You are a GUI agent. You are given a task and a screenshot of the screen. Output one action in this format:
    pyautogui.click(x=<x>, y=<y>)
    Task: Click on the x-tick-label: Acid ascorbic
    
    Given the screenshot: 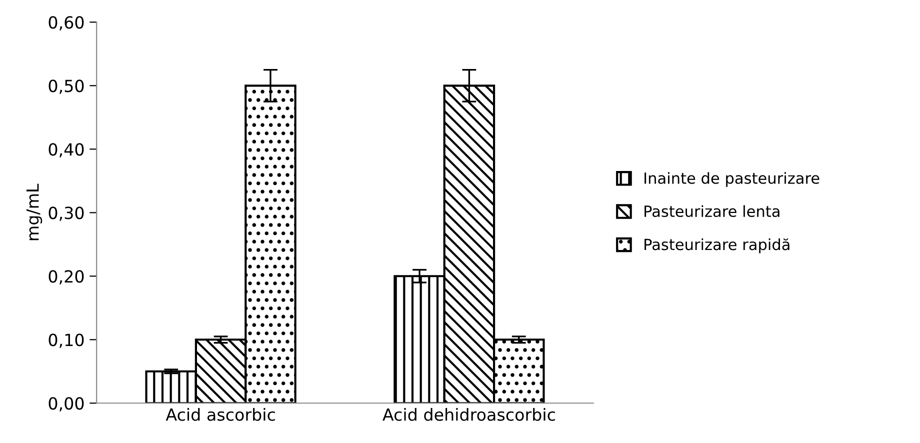 What is the action you would take?
    pyautogui.click(x=220, y=414)
    